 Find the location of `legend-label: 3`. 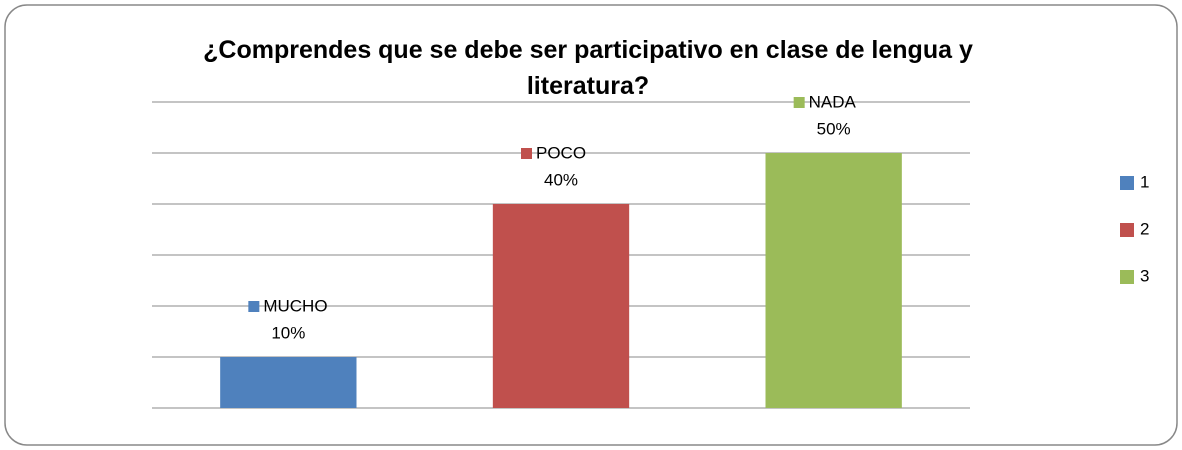

legend-label: 3 is located at coordinates (1144, 275).